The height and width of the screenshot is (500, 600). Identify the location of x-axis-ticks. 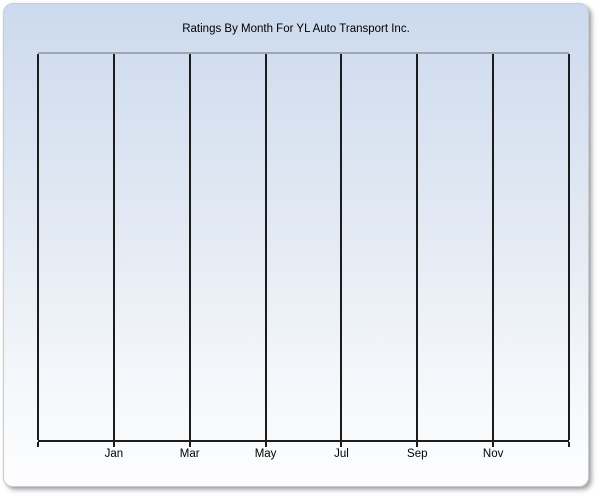
(303, 444).